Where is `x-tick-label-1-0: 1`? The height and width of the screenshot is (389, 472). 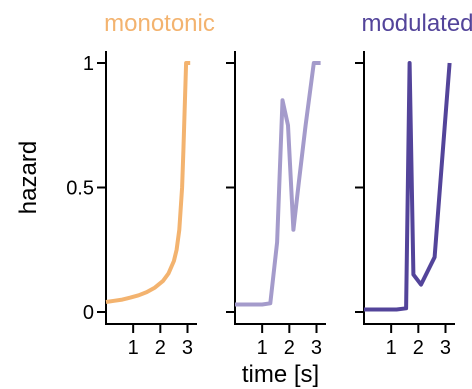 x-tick-label-1-0: 1 is located at coordinates (133, 348).